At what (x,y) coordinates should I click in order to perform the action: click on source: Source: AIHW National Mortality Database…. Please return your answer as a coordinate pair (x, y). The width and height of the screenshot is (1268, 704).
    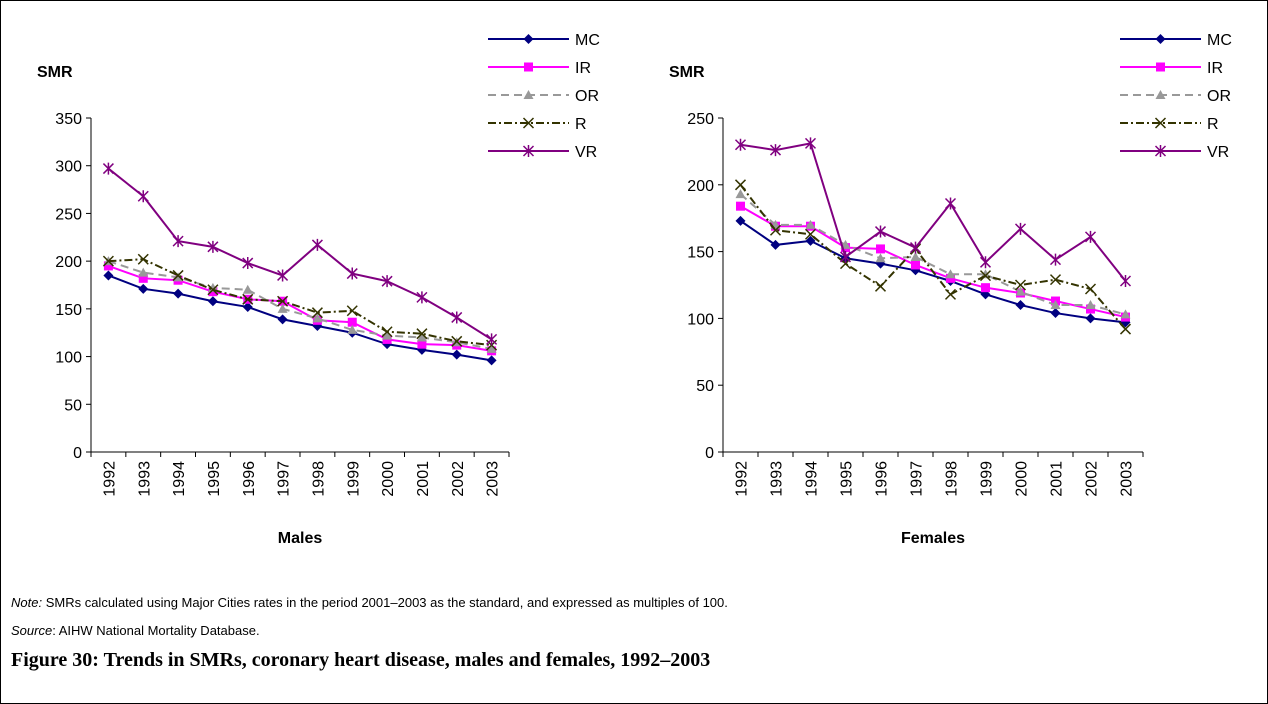
    Looking at the image, I should click on (135, 630).